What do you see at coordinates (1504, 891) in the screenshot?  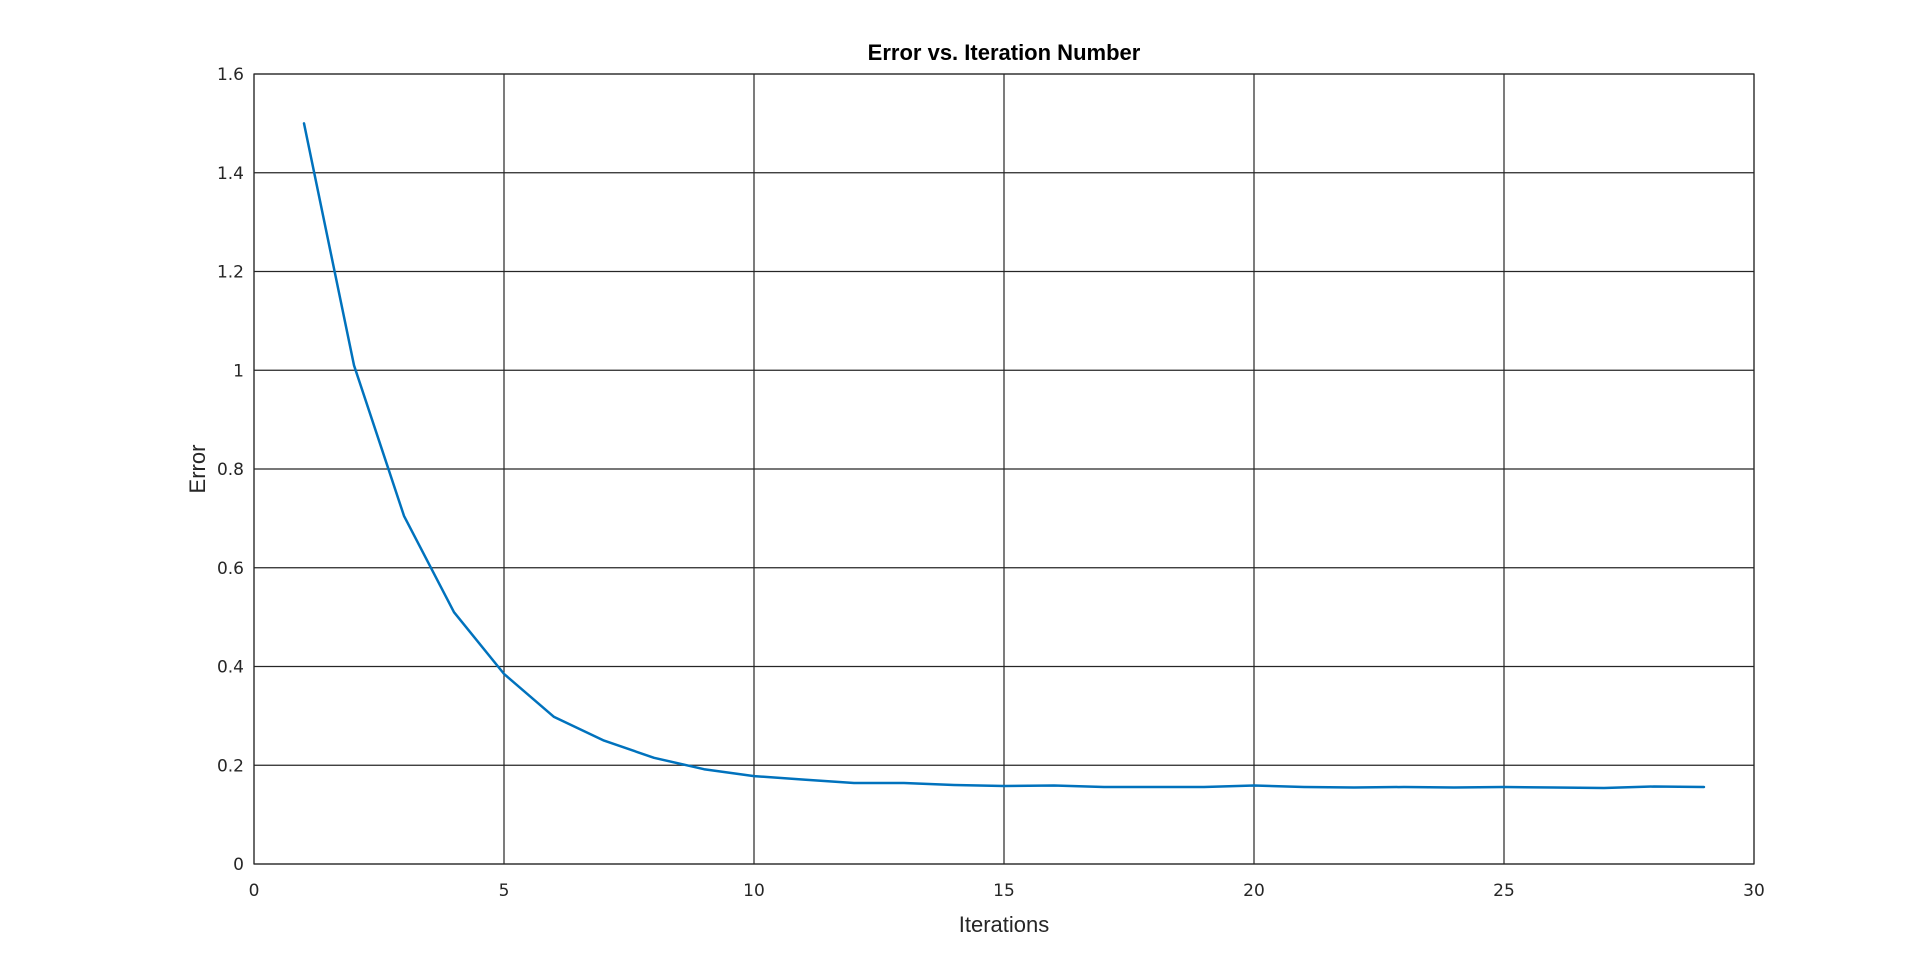 I see `x-tick-label: 25` at bounding box center [1504, 891].